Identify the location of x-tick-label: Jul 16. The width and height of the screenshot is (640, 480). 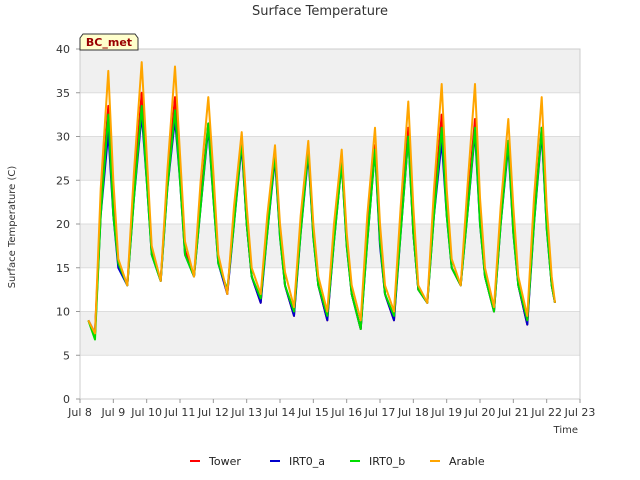
(346, 412).